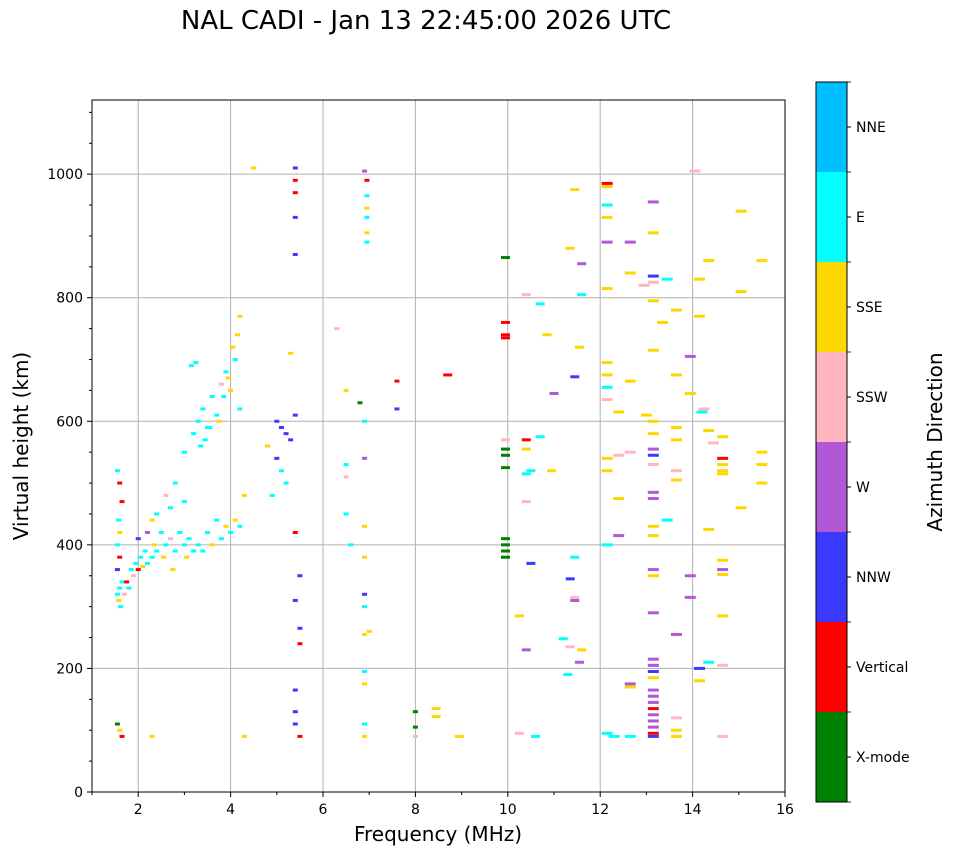 This screenshot has height=857, width=958. Describe the element at coordinates (426, 21) in the screenshot. I see `chart-title: NAL CADI - Jan 13 22:45:00 2026 UTC` at that location.